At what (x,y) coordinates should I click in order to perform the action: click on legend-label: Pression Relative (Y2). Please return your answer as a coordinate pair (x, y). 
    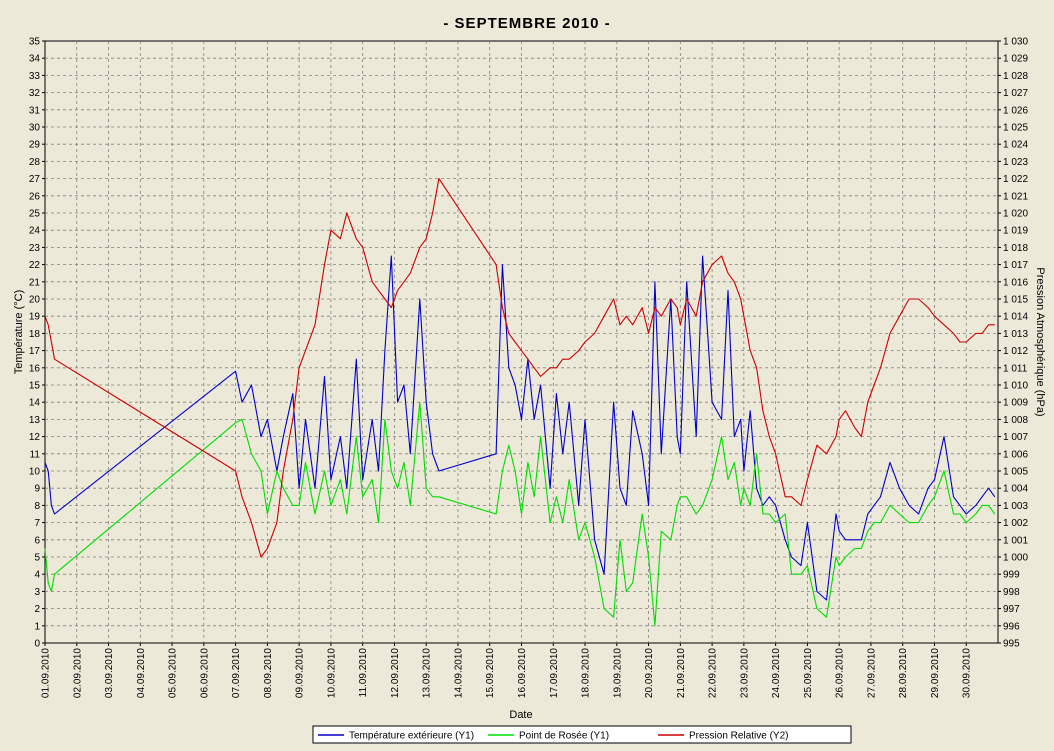
    Looking at the image, I should click on (738, 736).